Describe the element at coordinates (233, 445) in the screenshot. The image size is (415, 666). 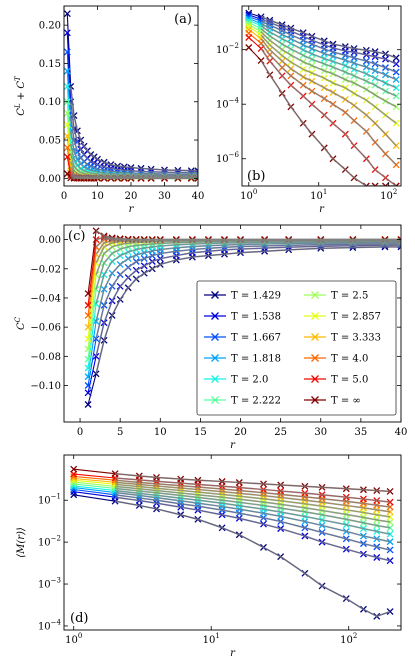
I see `x-axis-label-c: r` at that location.